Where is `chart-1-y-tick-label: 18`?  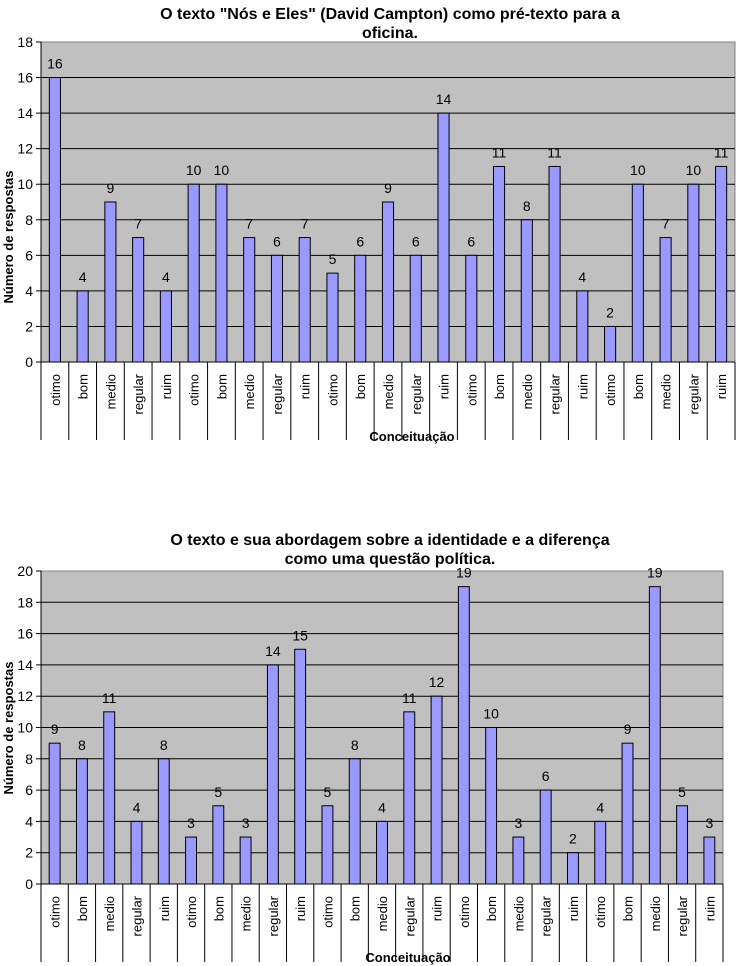 chart-1-y-tick-label: 18 is located at coordinates (25, 42).